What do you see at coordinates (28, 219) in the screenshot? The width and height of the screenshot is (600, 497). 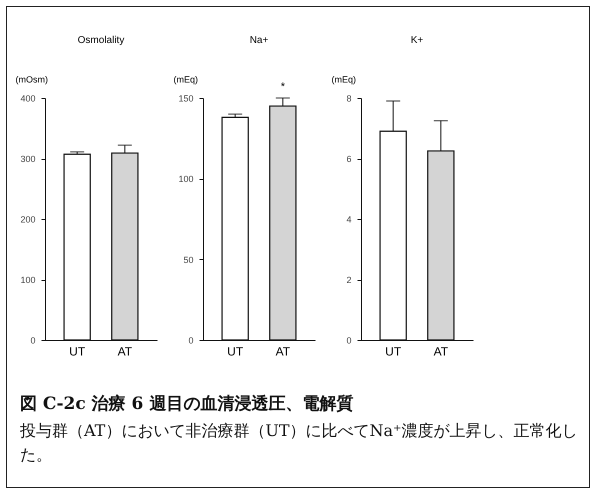 I see `y-tick-label: 200` at bounding box center [28, 219].